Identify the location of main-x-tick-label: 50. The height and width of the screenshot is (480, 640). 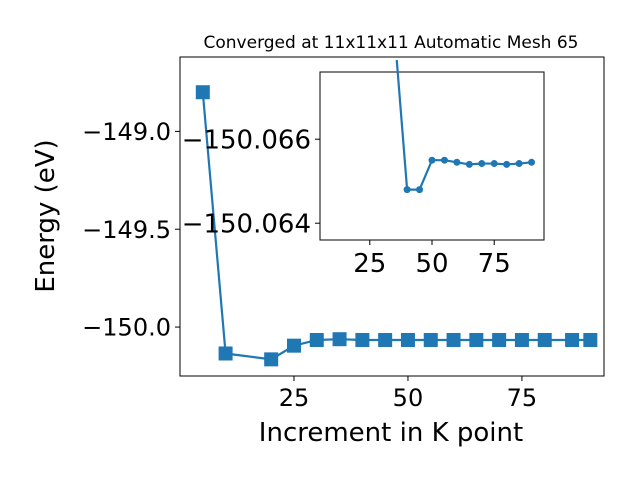
(408, 398).